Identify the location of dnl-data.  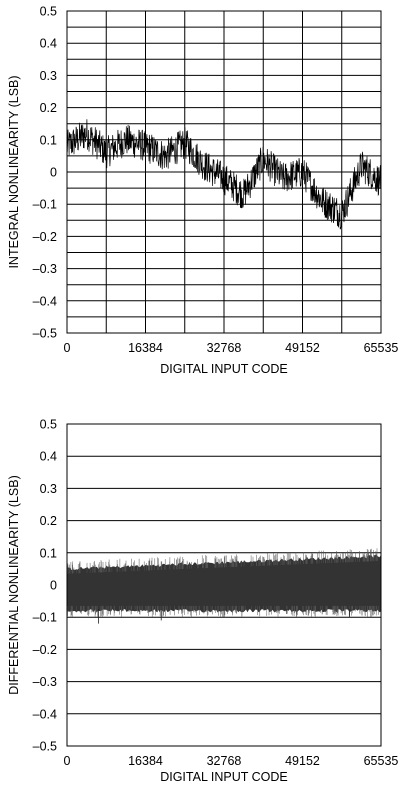
(224, 586).